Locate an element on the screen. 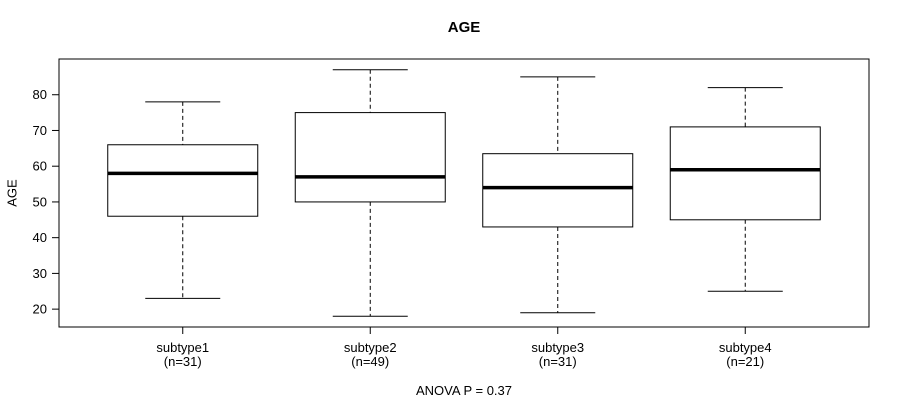  y-tick-label: 60 is located at coordinates (40, 166).